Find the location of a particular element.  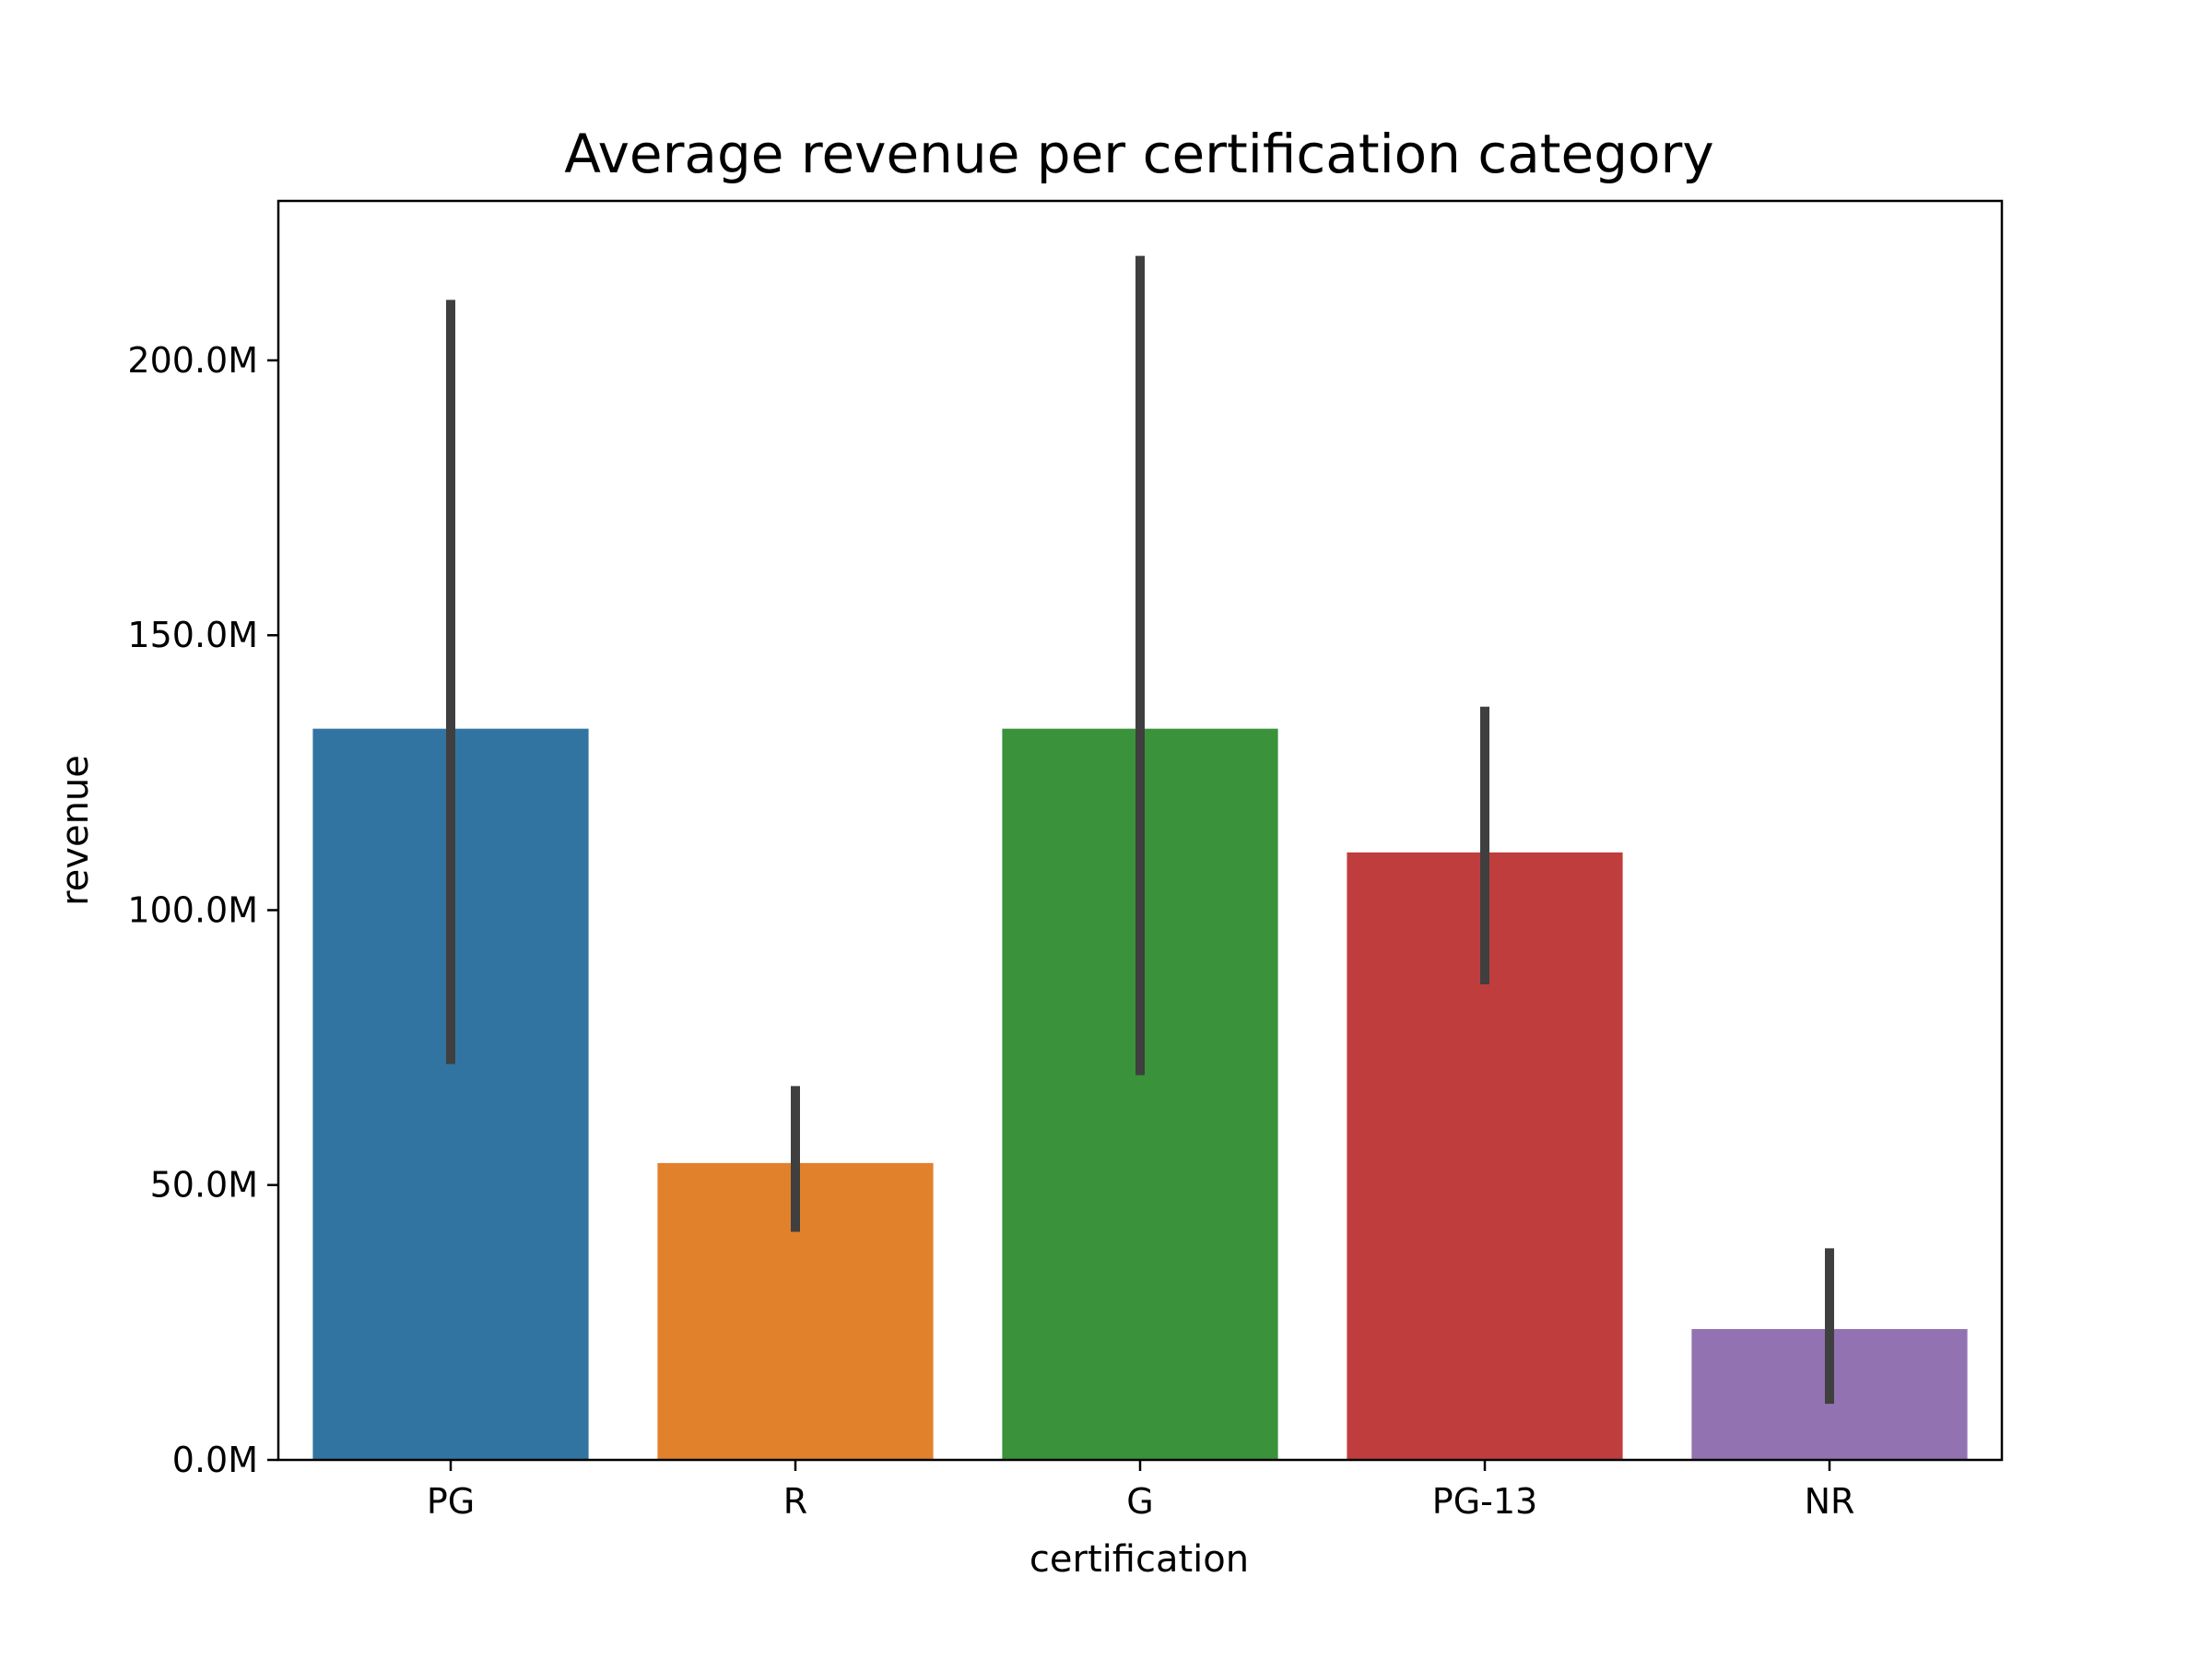

x-tick-label-pg-13: PG-13 is located at coordinates (1484, 1501).